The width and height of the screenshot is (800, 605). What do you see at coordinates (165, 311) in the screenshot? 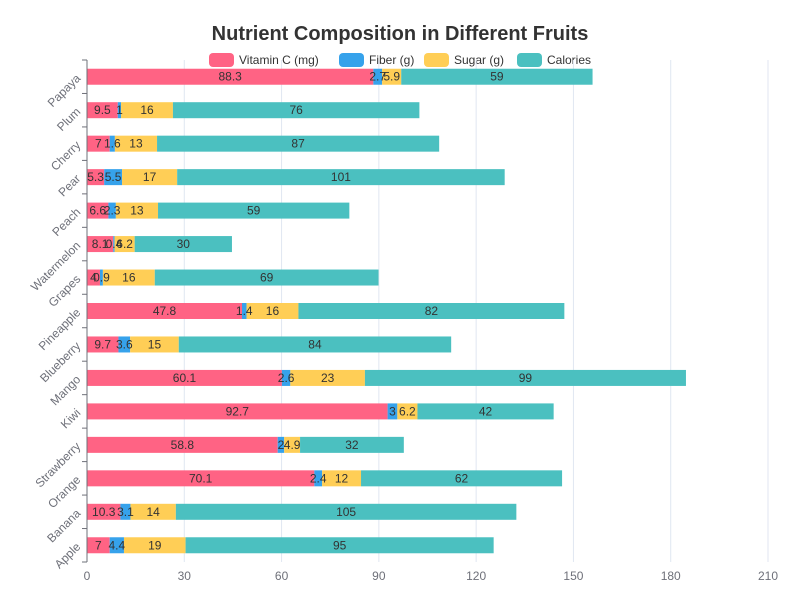
I see `bar-pineapple-vitamin-c-mg` at bounding box center [165, 311].